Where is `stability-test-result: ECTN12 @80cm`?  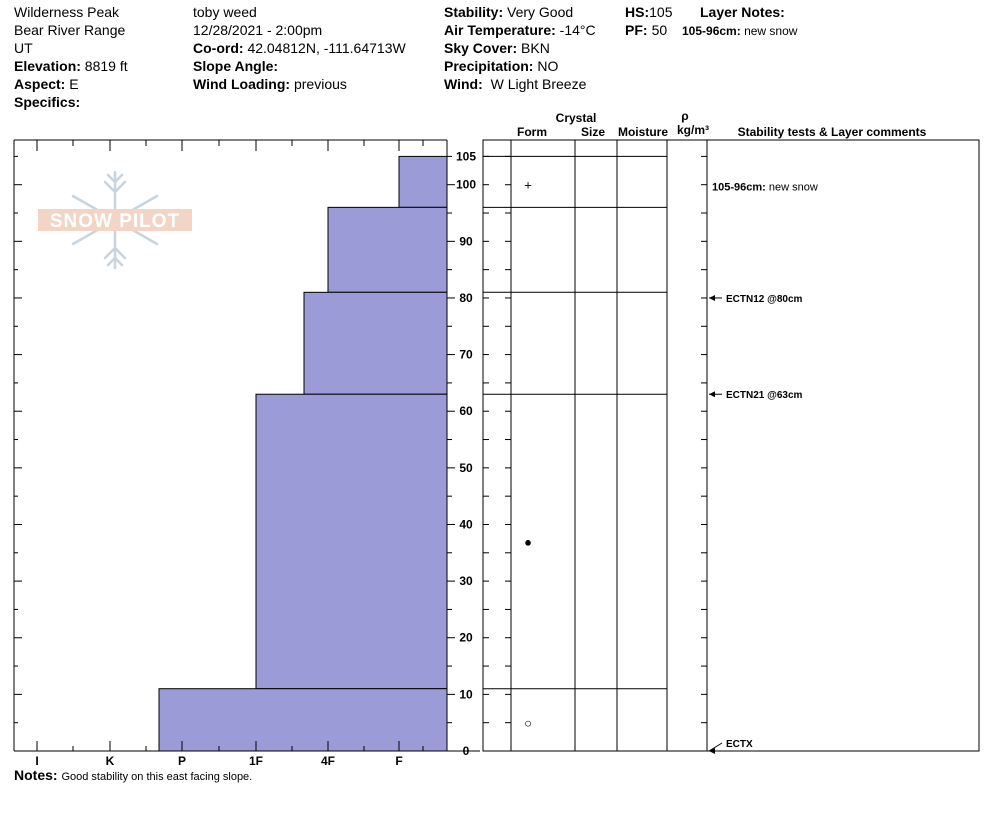 stability-test-result: ECTN12 @80cm is located at coordinates (764, 299).